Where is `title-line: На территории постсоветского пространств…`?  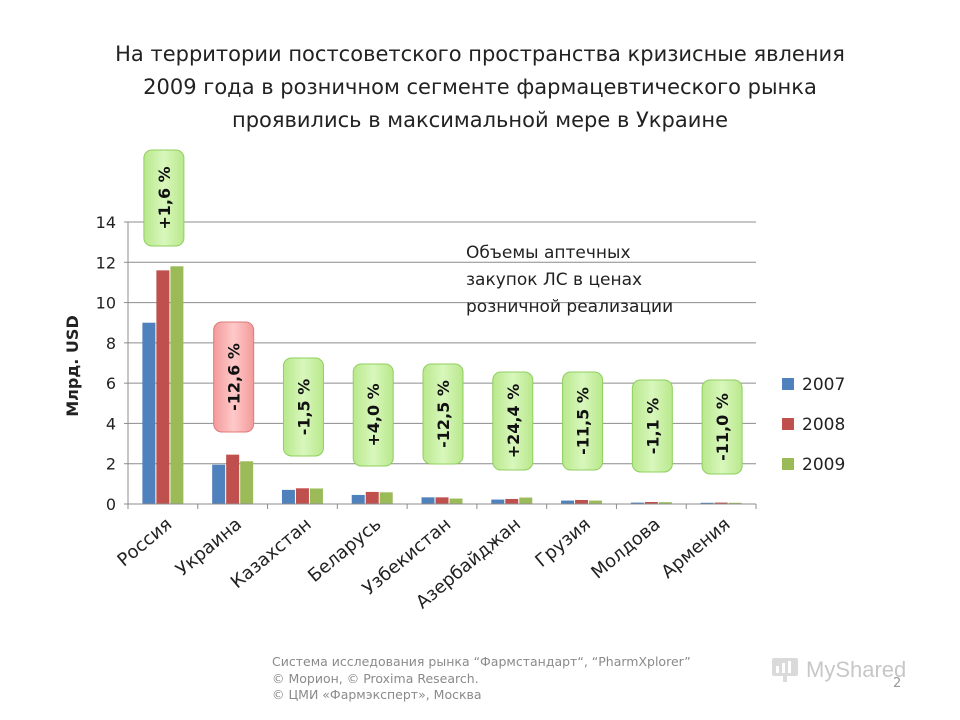 title-line: На территории постсоветского пространств… is located at coordinates (480, 54).